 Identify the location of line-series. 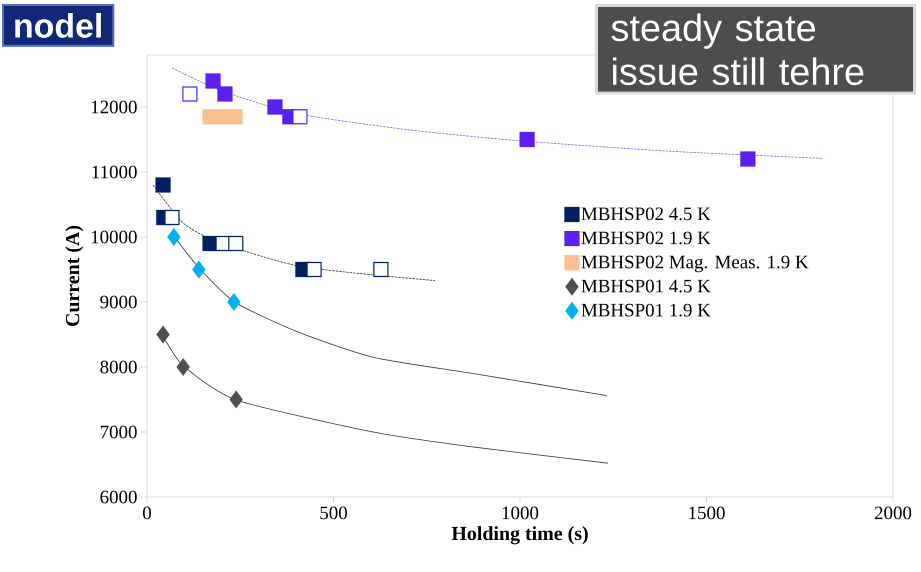
(294, 232).